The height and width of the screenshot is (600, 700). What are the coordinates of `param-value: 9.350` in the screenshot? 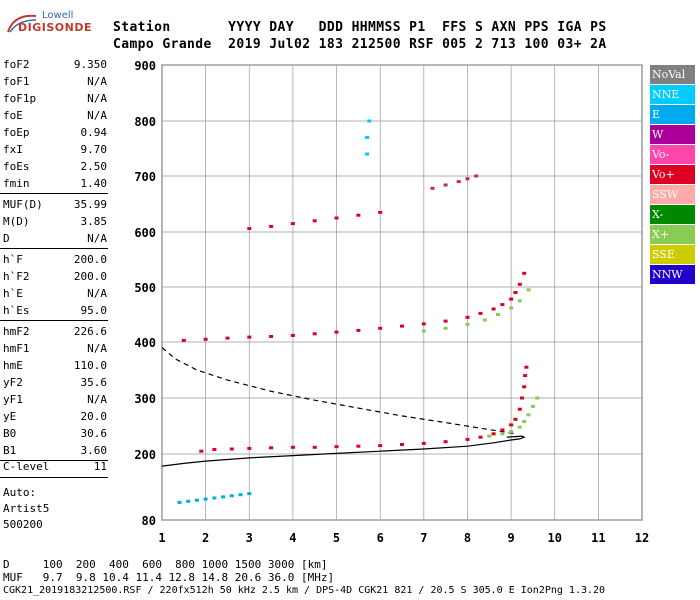 It's located at (90, 64).